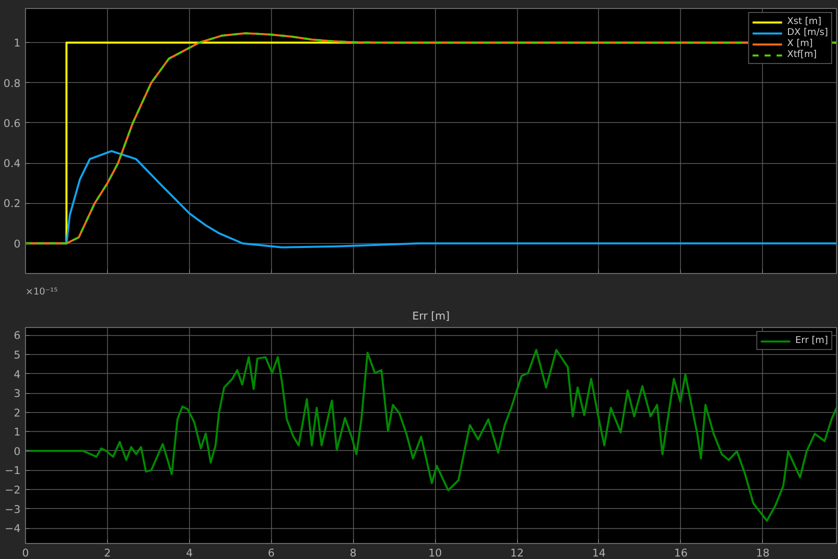 Image resolution: width=838 pixels, height=559 pixels. I want to click on legend-label: Err [m], so click(811, 340).